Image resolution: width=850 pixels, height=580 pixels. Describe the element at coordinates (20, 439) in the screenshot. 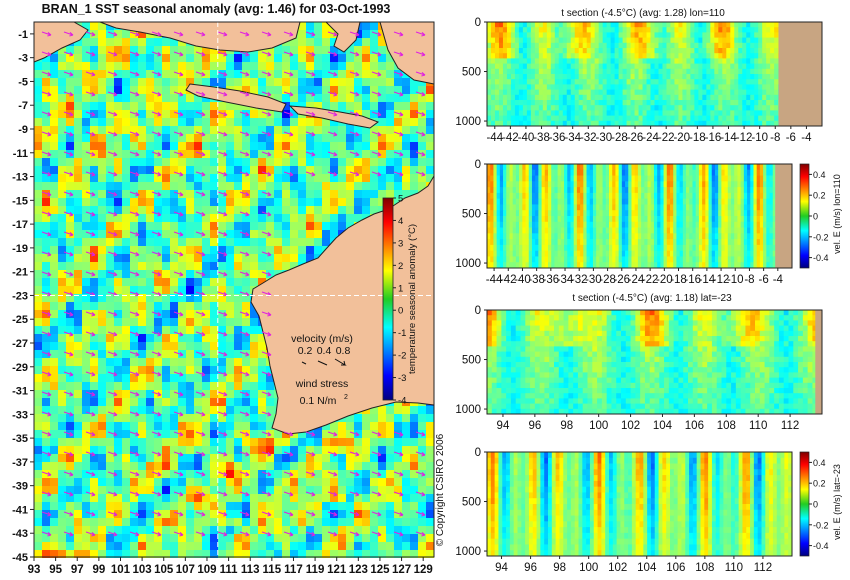

I see `map-y-tick-label: -35` at that location.